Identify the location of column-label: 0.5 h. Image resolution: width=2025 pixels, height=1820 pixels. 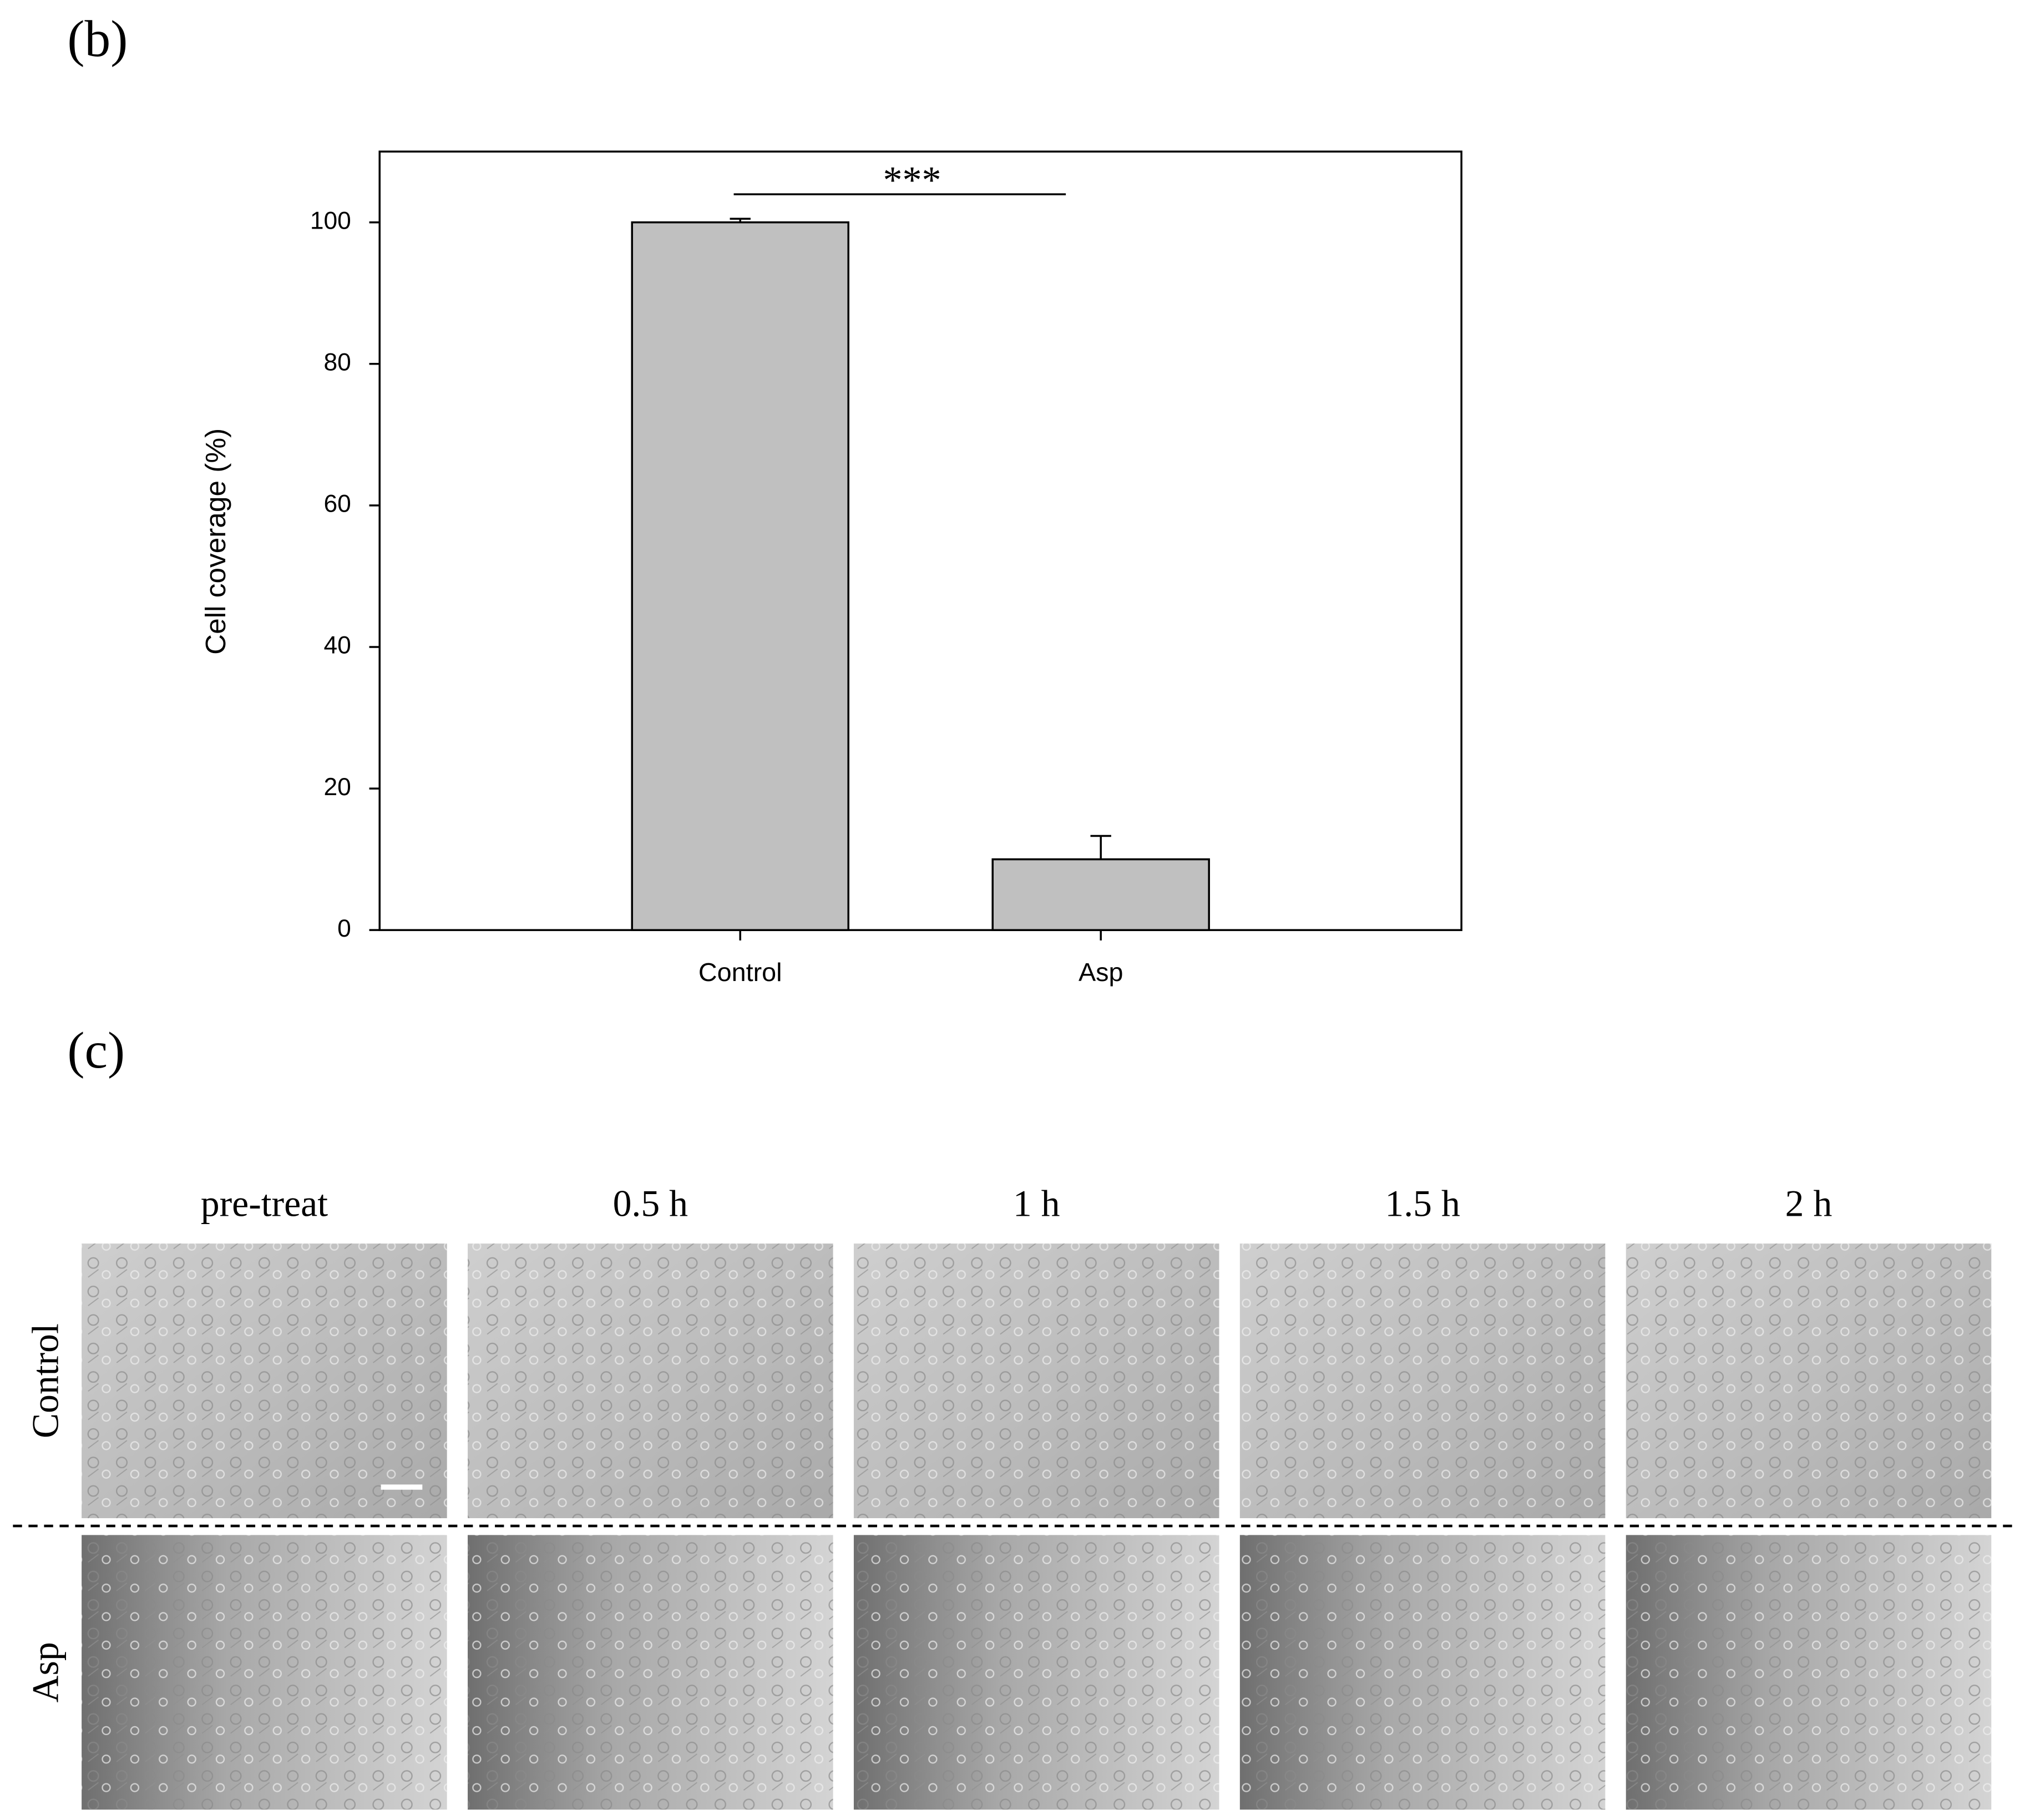
(650, 1203).